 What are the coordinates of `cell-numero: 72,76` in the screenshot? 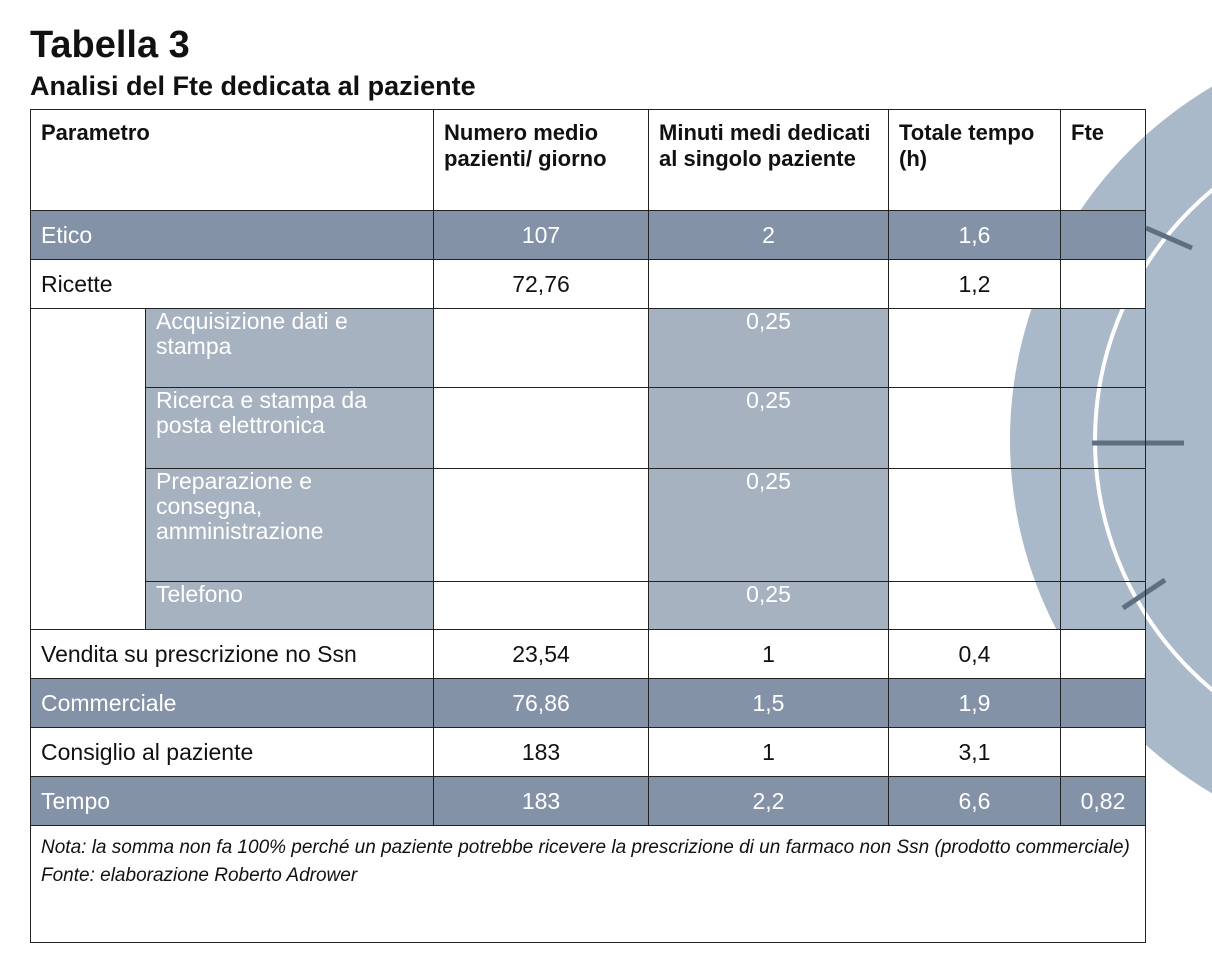 It's located at (541, 284).